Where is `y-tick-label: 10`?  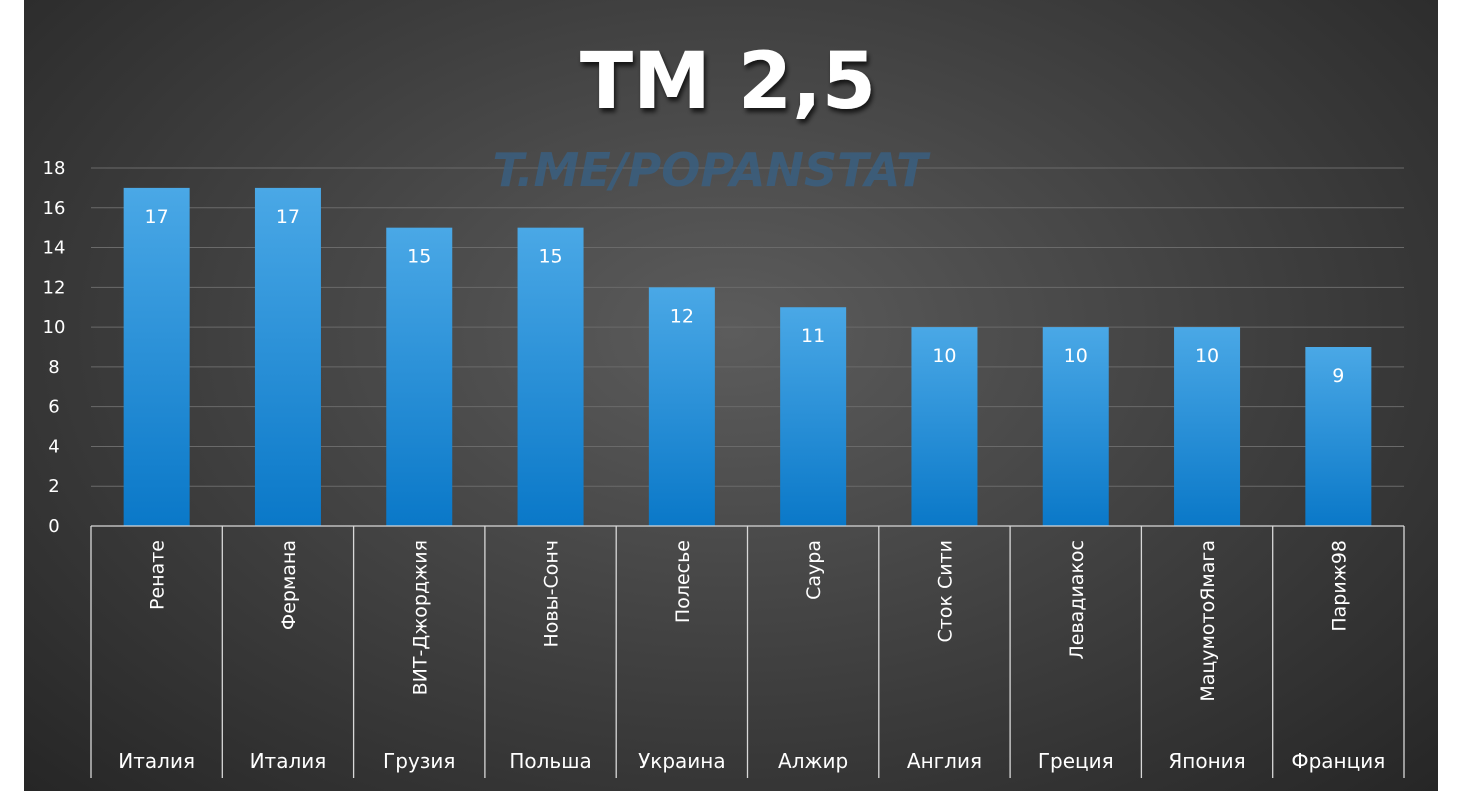 y-tick-label: 10 is located at coordinates (54, 327).